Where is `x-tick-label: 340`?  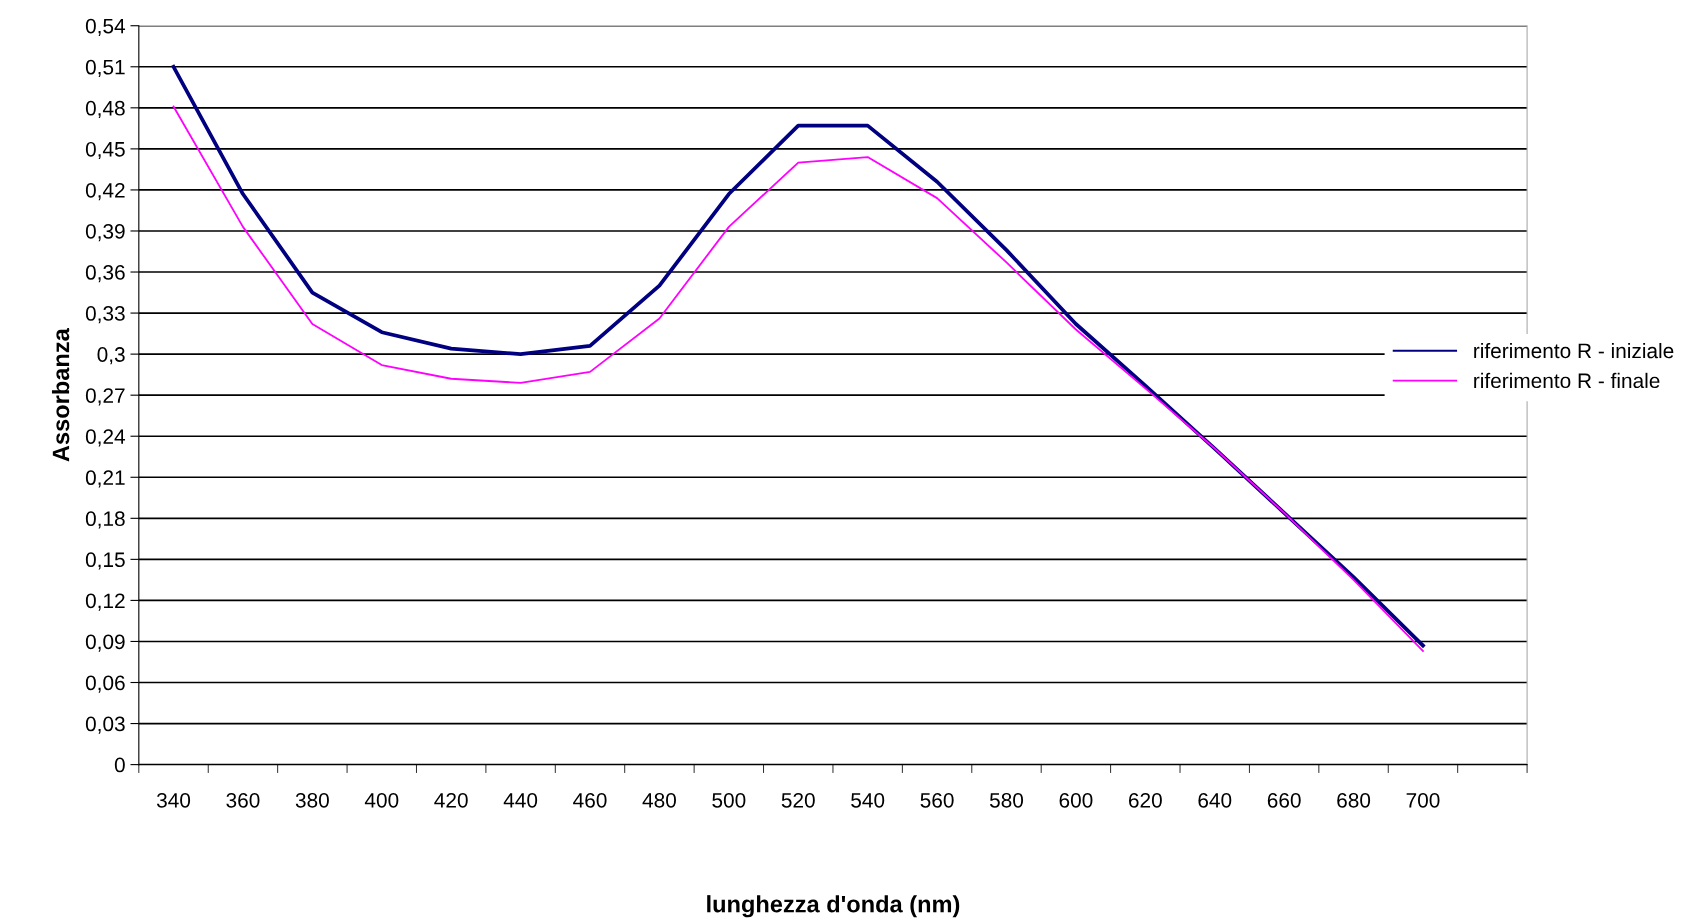
x-tick-label: 340 is located at coordinates (173, 800).